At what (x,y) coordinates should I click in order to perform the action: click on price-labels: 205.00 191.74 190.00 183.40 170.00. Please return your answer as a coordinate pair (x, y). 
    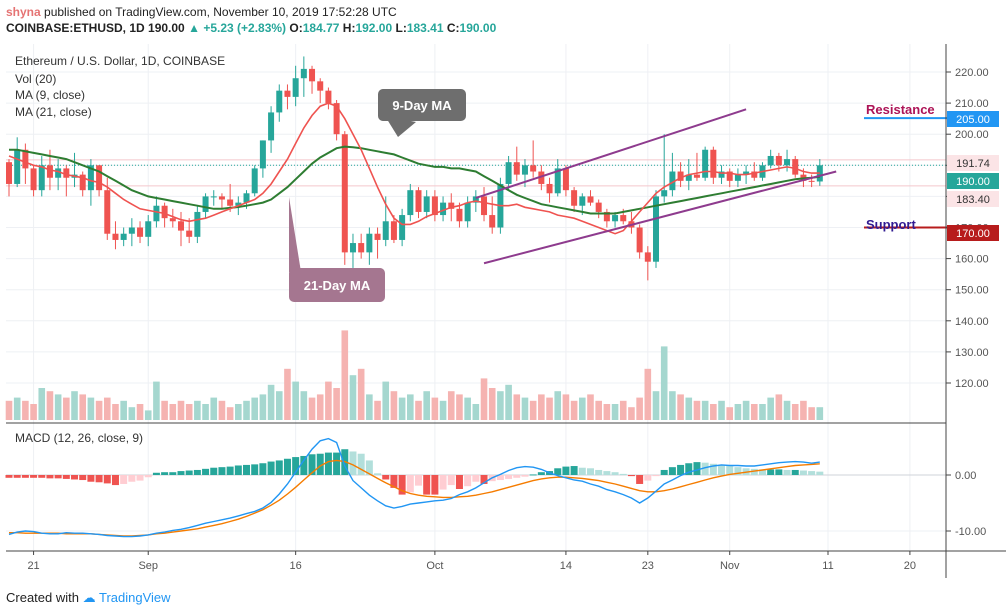
    Looking at the image, I should click on (973, 176).